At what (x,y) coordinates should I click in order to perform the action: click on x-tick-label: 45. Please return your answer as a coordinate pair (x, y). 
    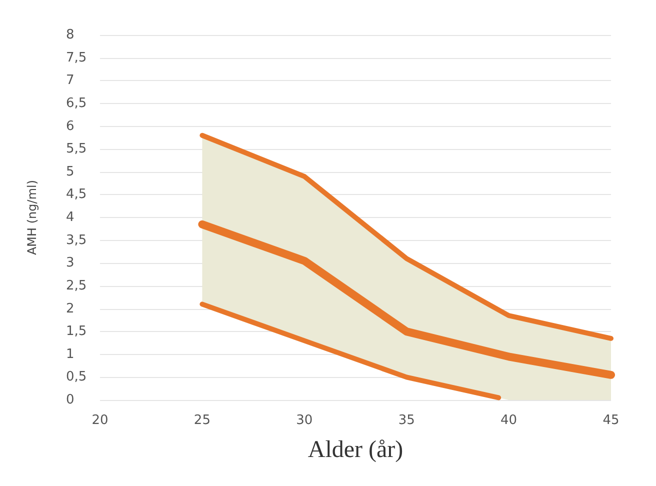
    Looking at the image, I should click on (611, 420).